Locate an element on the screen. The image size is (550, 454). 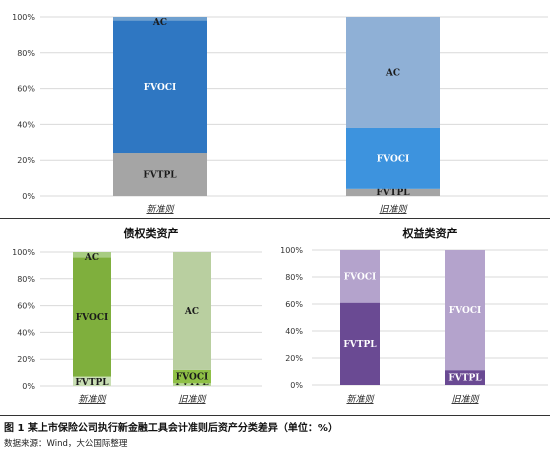
chart-title: 债权类资产 is located at coordinates (151, 233).